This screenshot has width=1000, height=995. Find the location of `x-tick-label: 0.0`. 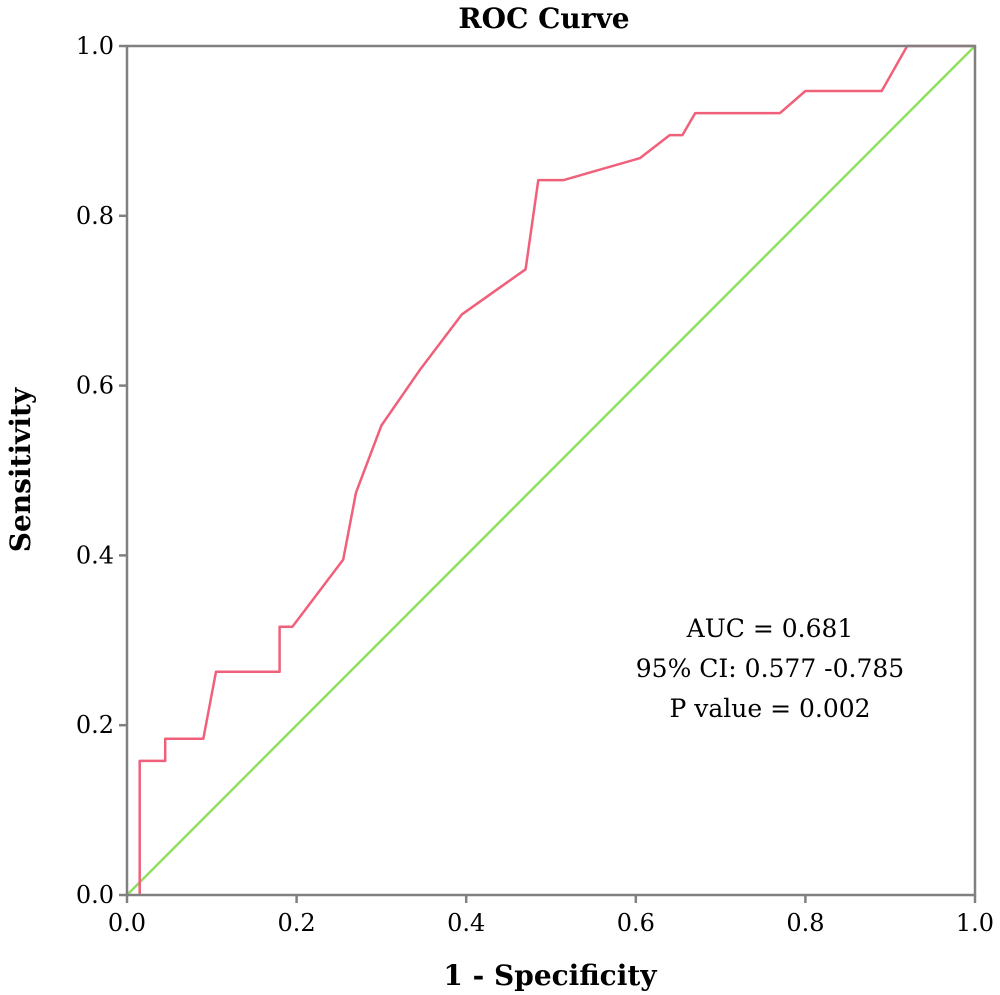

x-tick-label: 0.0 is located at coordinates (127, 923).